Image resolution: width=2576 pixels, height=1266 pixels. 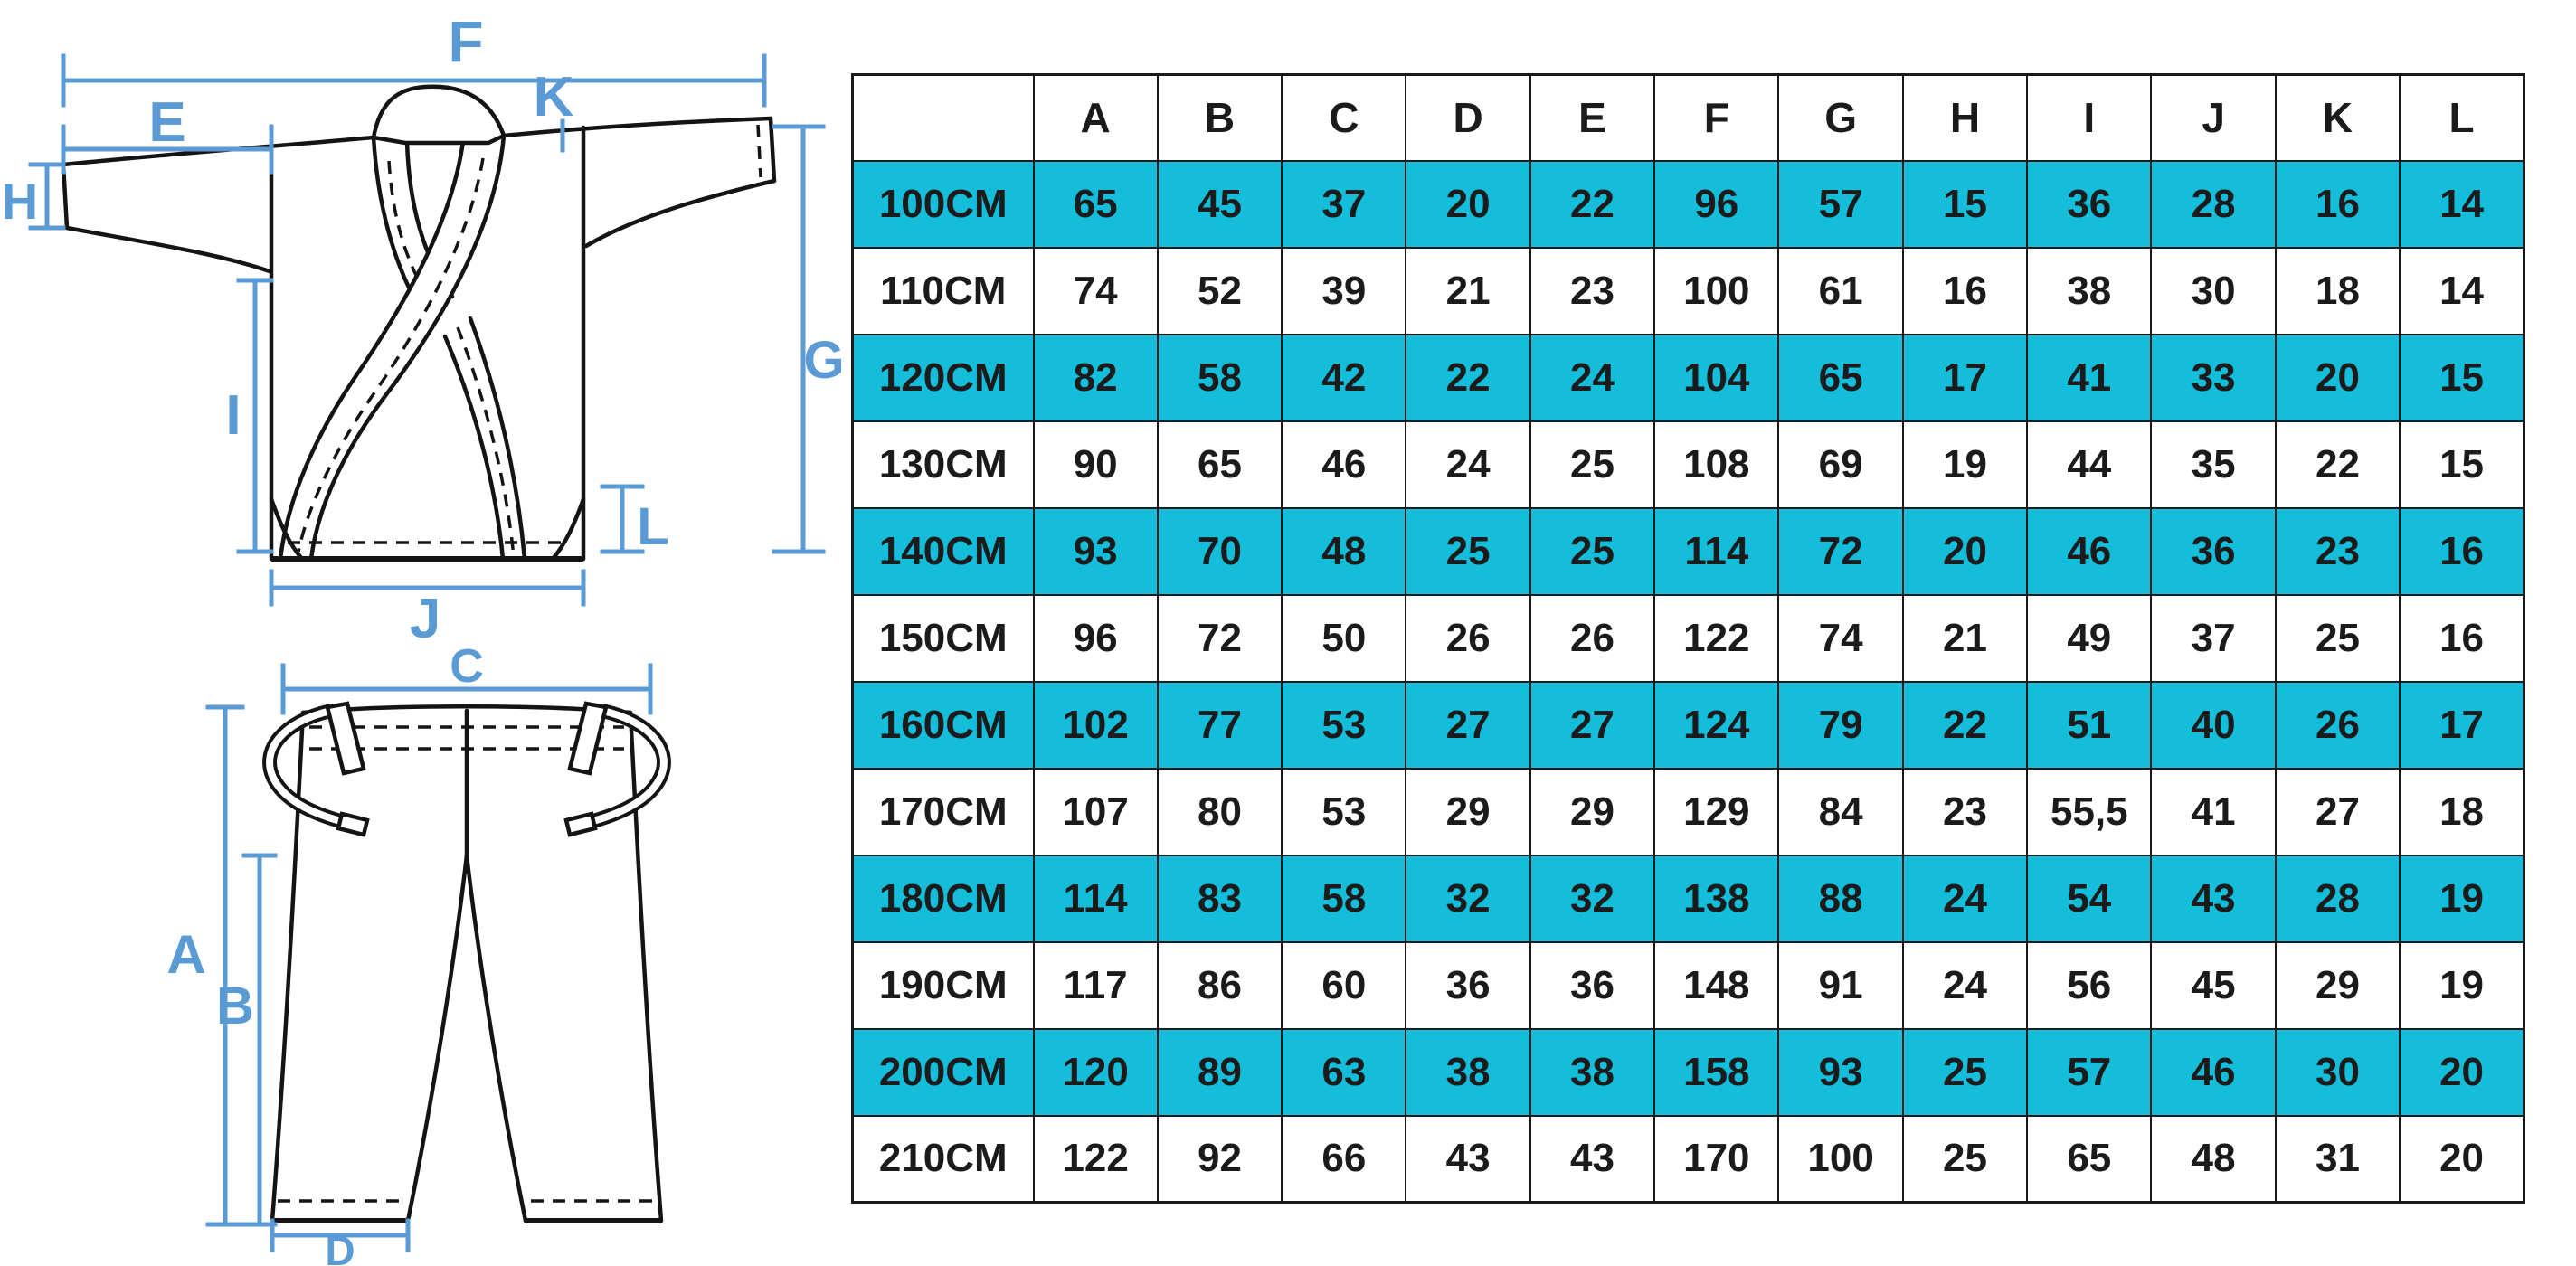 I want to click on size-value-cell: 104, so click(x=1716, y=377).